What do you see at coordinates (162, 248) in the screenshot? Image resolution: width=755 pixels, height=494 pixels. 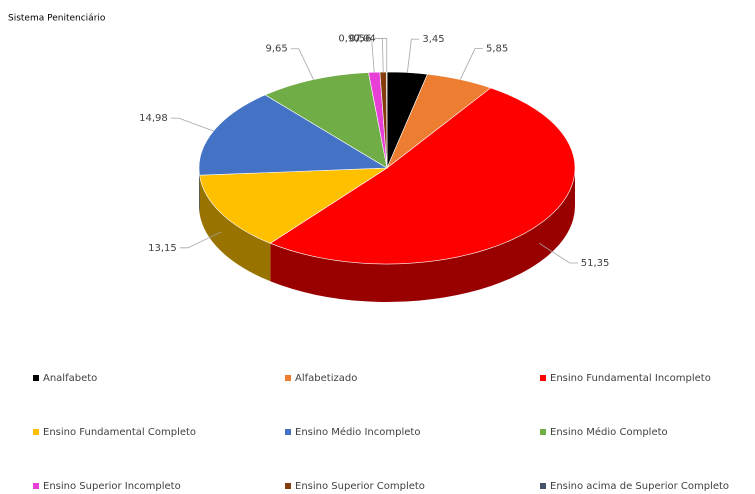 I see `data-label: 13,15` at bounding box center [162, 248].